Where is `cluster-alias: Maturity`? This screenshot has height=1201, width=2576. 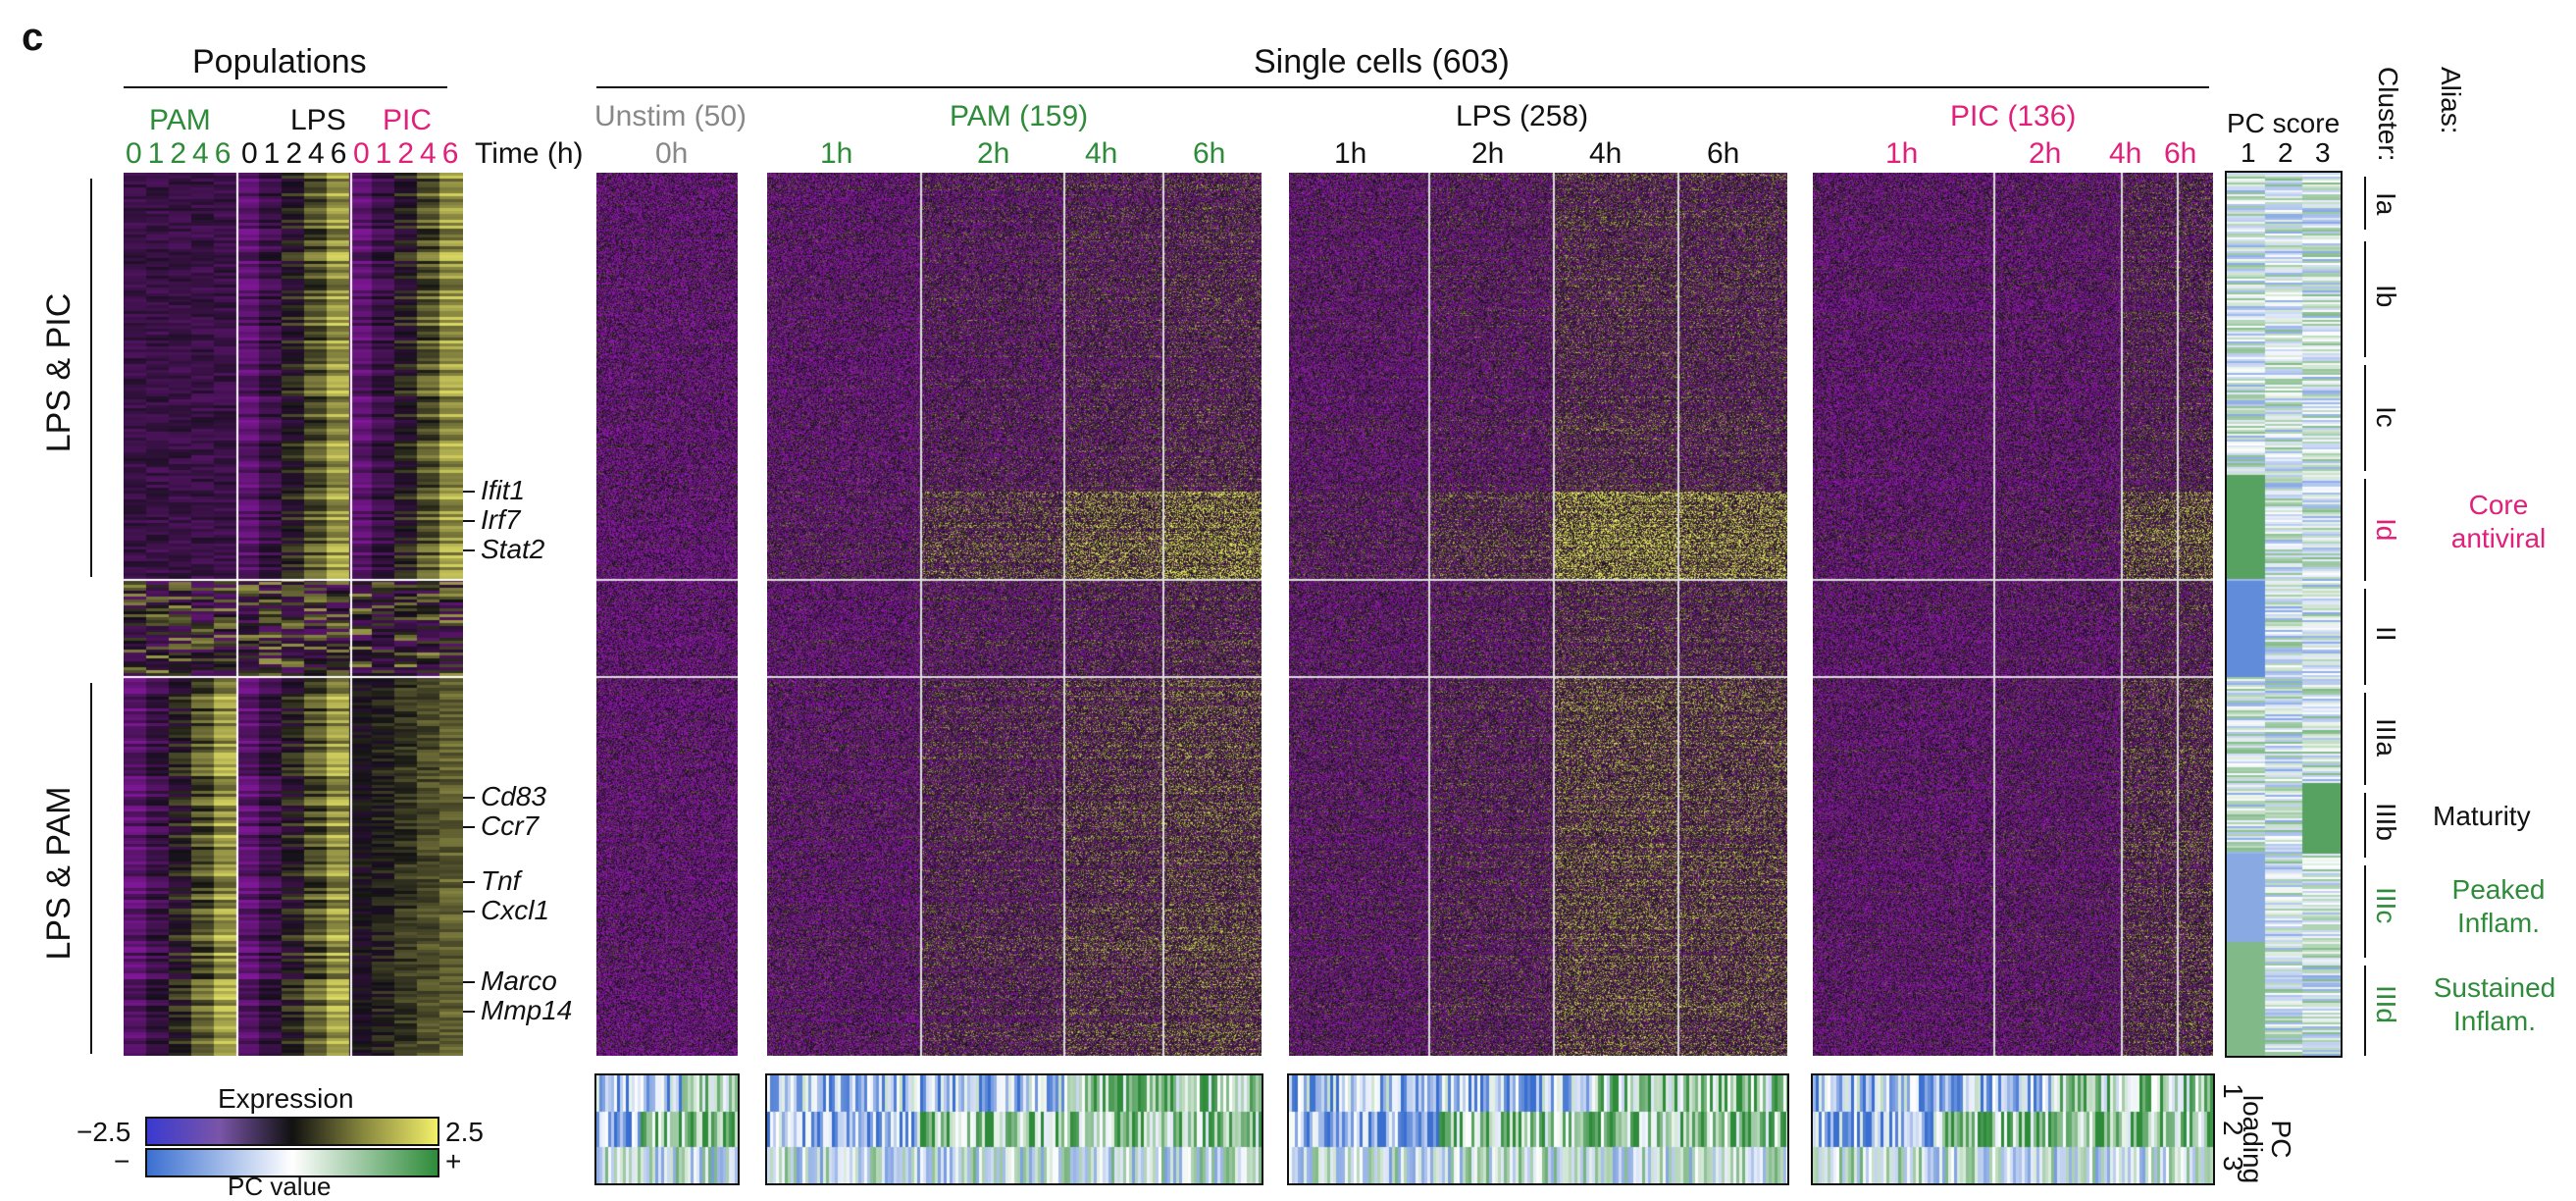 cluster-alias: Maturity is located at coordinates (2482, 816).